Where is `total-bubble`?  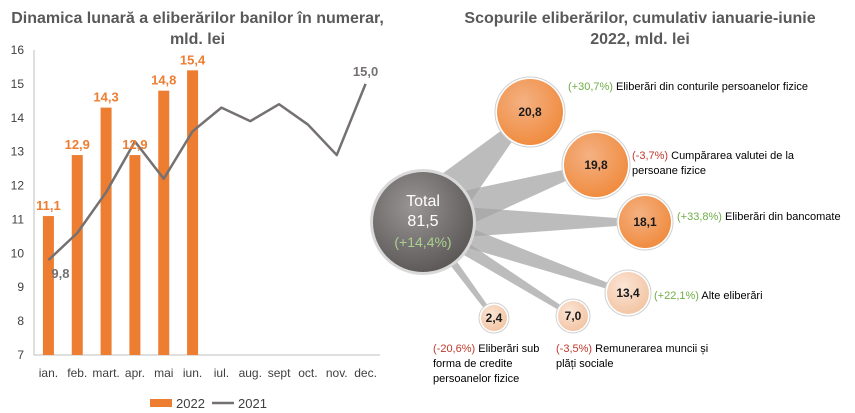
total-bubble is located at coordinates (423, 222).